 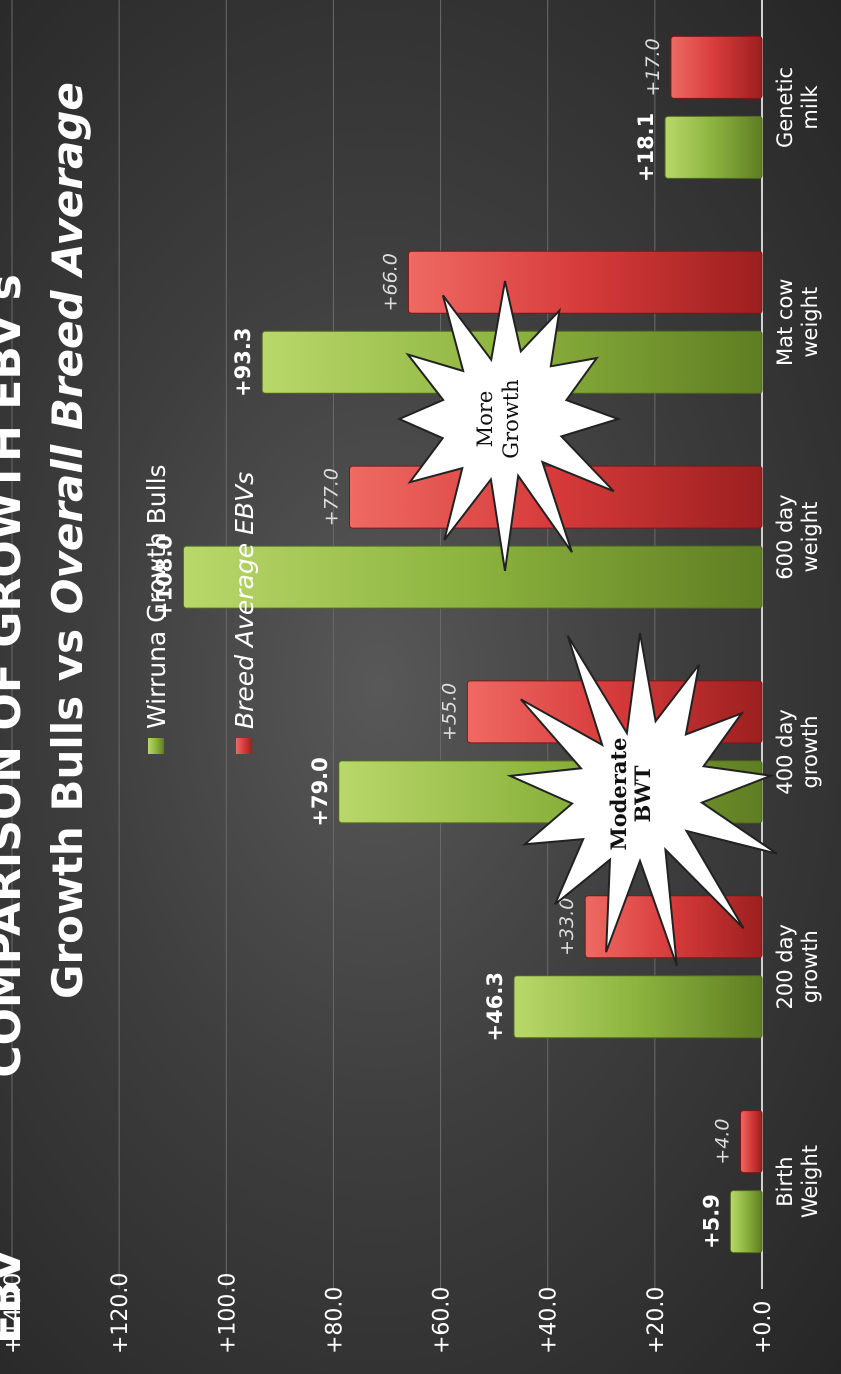 I want to click on value-label-wirruna: +108.0, so click(x=164, y=577).